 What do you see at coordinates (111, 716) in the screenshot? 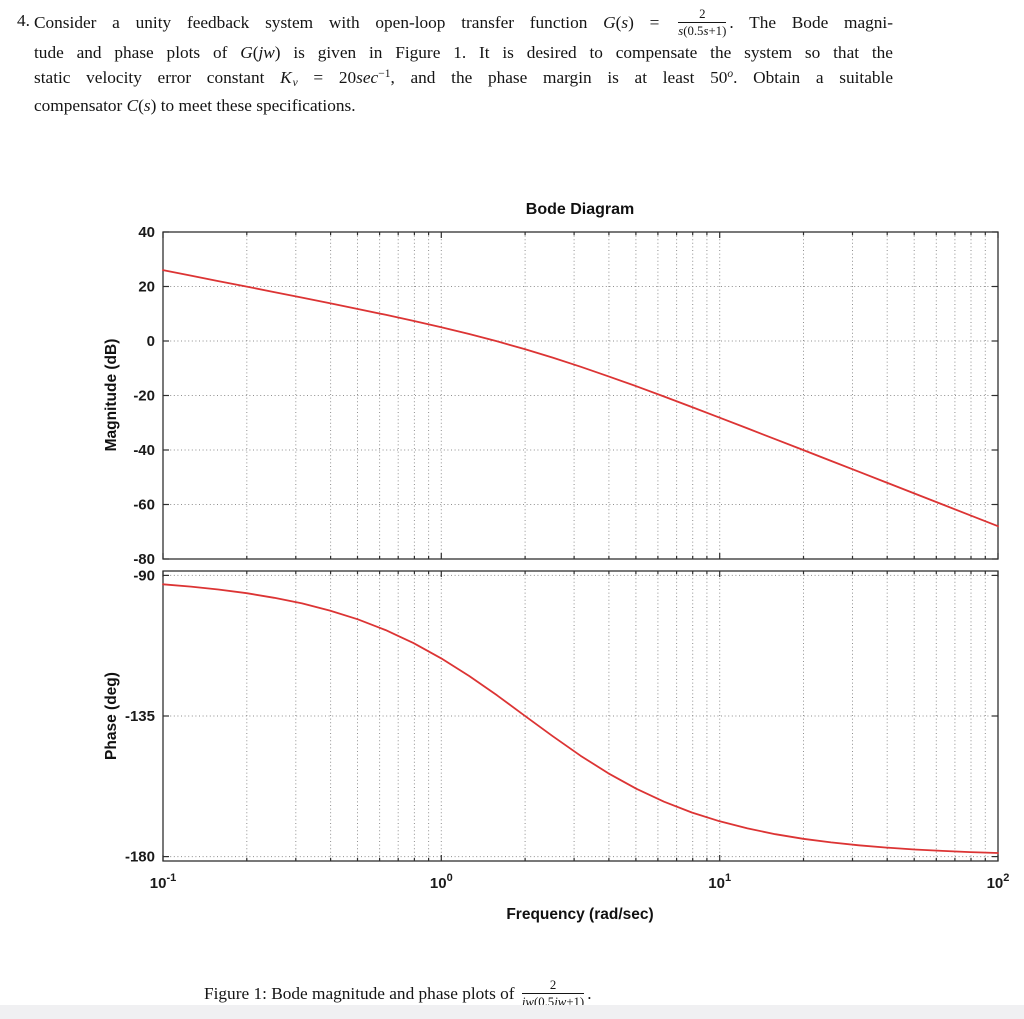
I see `phase-y-label: Phase (deg)` at bounding box center [111, 716].